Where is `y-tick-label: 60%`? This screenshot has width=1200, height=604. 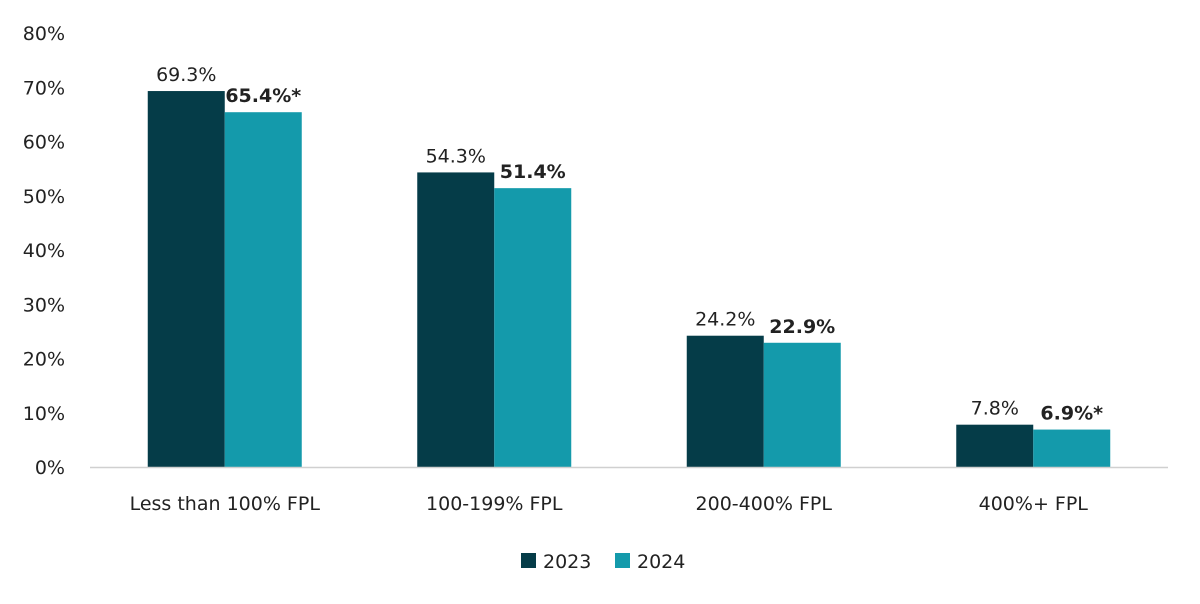 y-tick-label: 60% is located at coordinates (44, 143).